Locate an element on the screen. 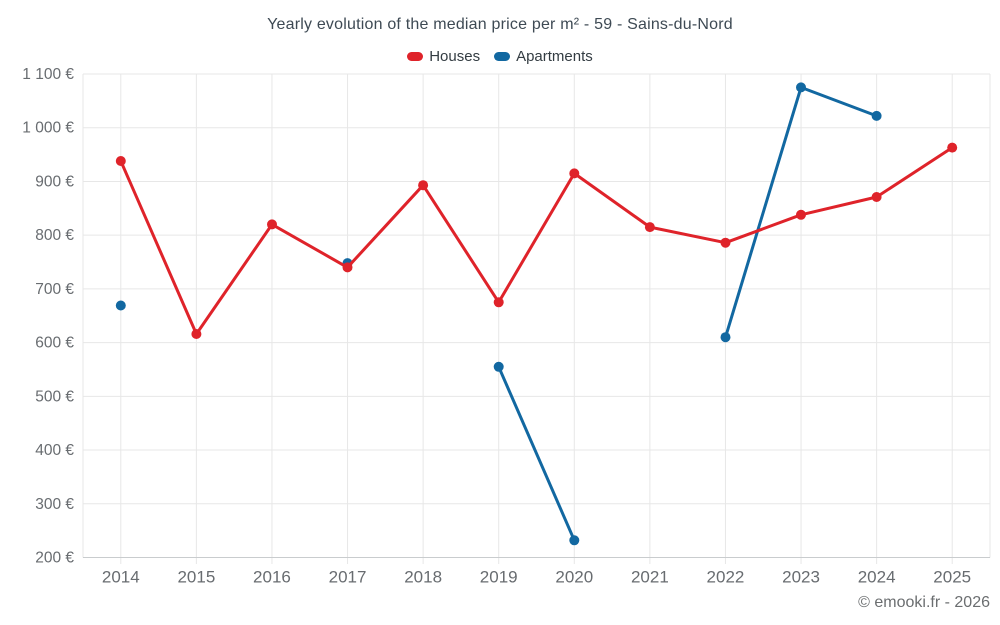 The width and height of the screenshot is (1000, 625). x-axis-label: 2017 is located at coordinates (348, 577).